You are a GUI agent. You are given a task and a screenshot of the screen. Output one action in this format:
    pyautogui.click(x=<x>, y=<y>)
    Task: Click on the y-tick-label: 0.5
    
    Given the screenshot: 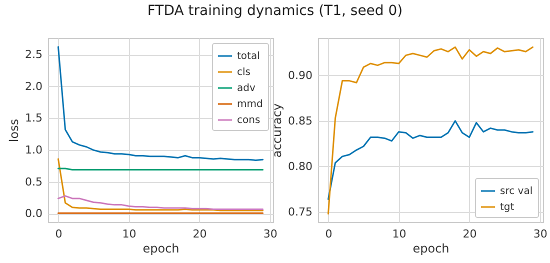 What is the action you would take?
    pyautogui.click(x=33, y=181)
    